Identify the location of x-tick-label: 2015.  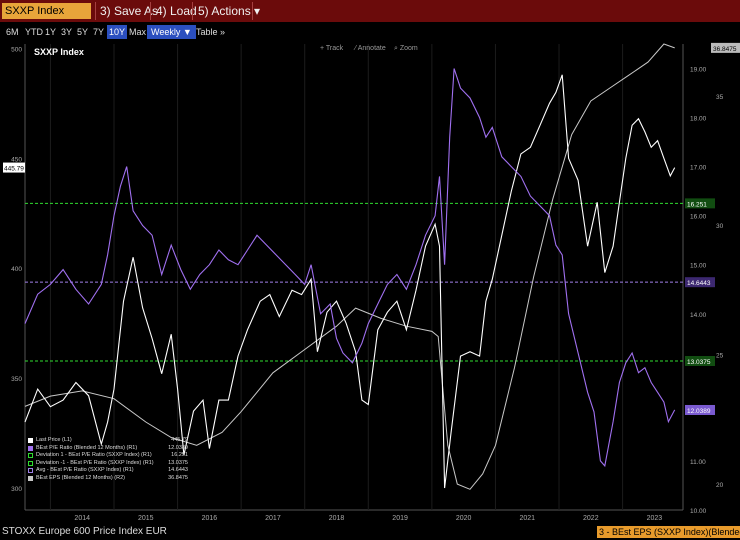
(146, 518).